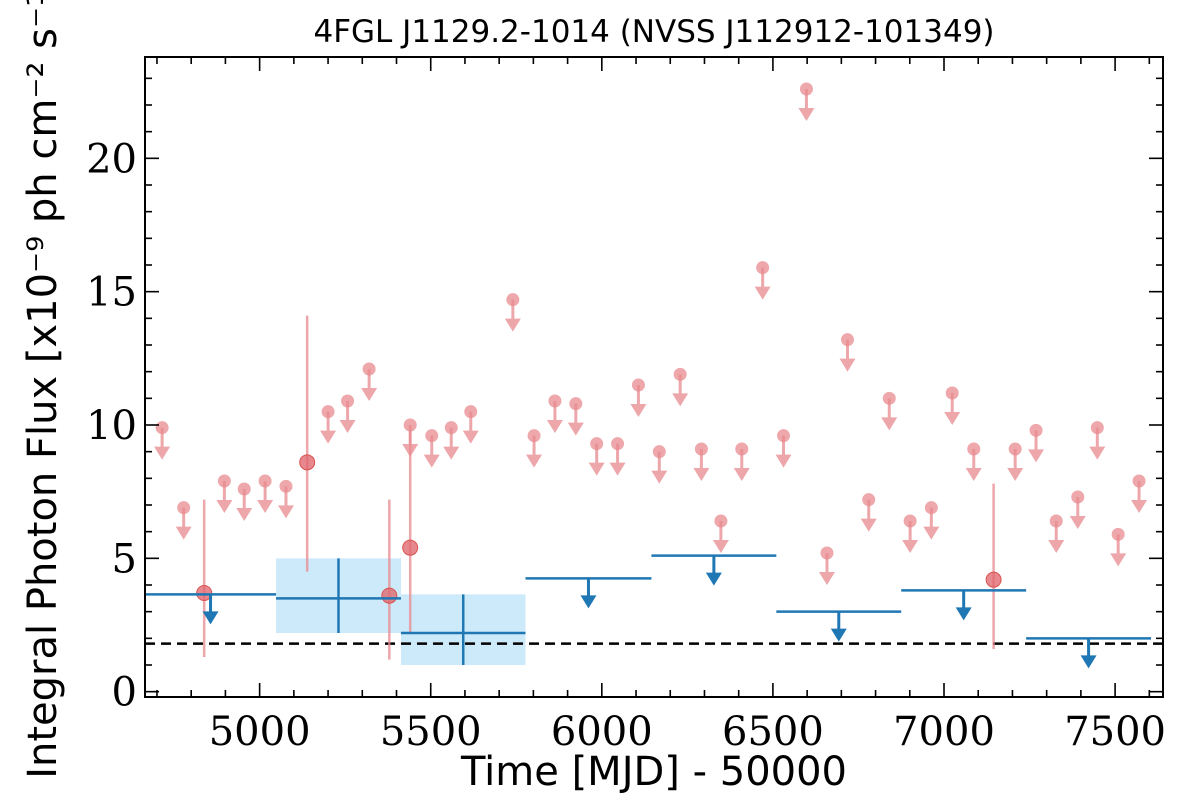 Image resolution: width=1200 pixels, height=800 pixels. What do you see at coordinates (944, 732) in the screenshot?
I see `x-tick-label-7000: 7000` at bounding box center [944, 732].